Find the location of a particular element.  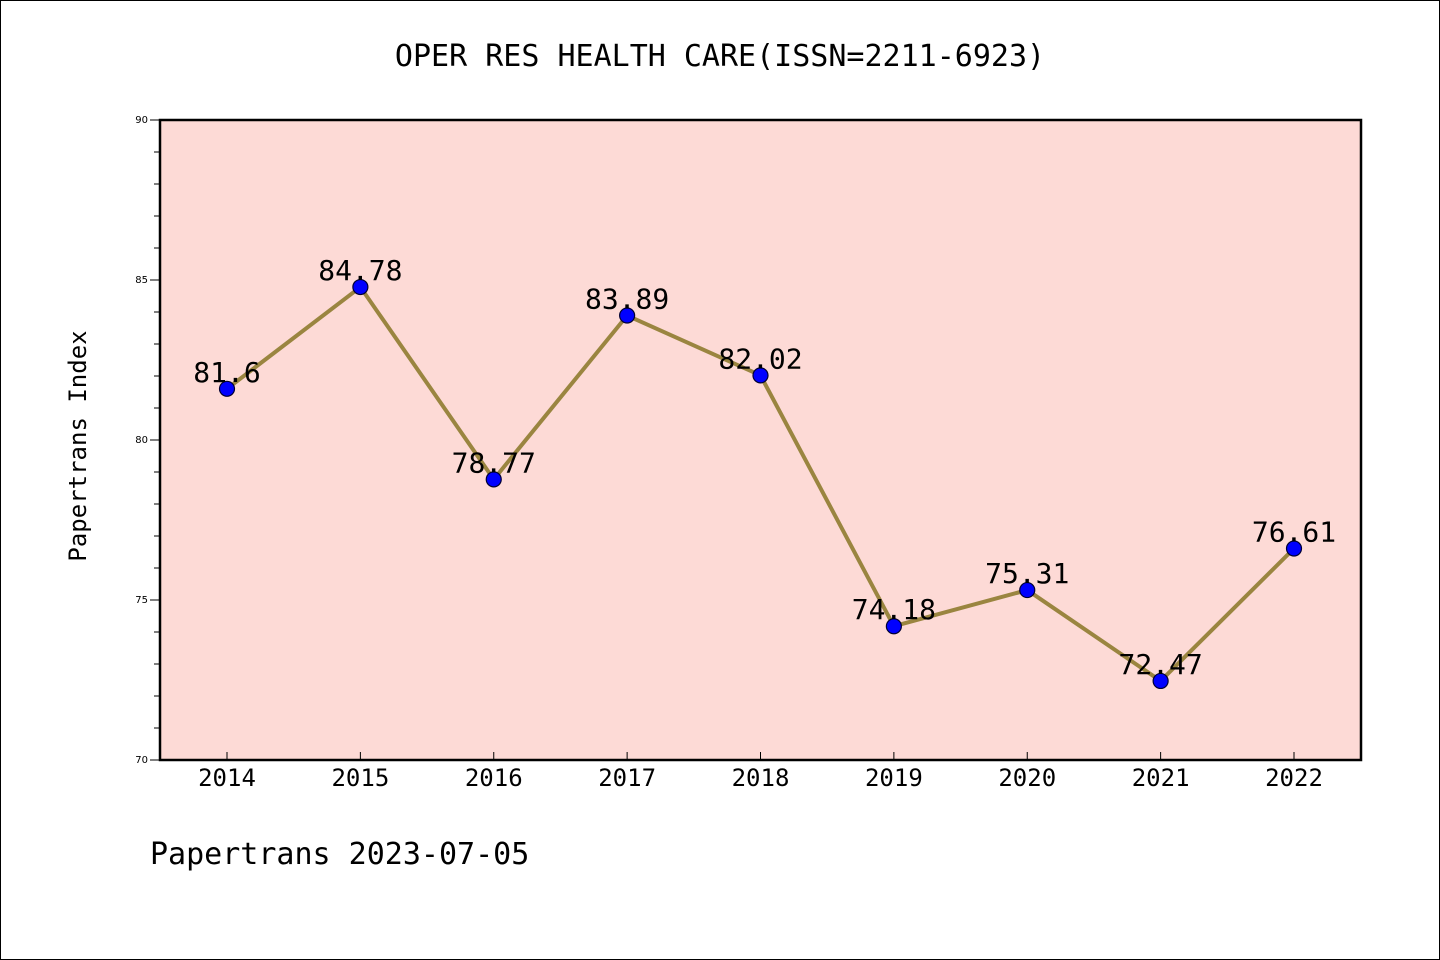

data-label-2017: 83.89 is located at coordinates (627, 299).